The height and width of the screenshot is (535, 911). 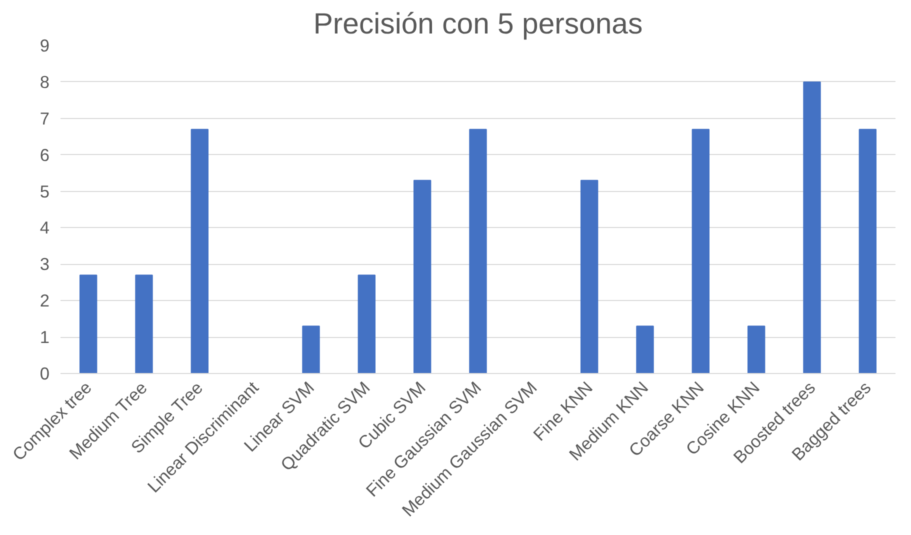 What do you see at coordinates (45, 82) in the screenshot?
I see `y-tick-label: 8` at bounding box center [45, 82].